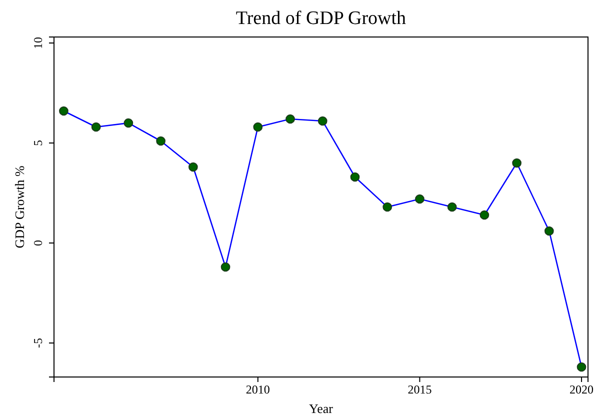 This screenshot has height=417, width=596. What do you see at coordinates (258, 389) in the screenshot?
I see `x-tick-label: 2010` at bounding box center [258, 389].